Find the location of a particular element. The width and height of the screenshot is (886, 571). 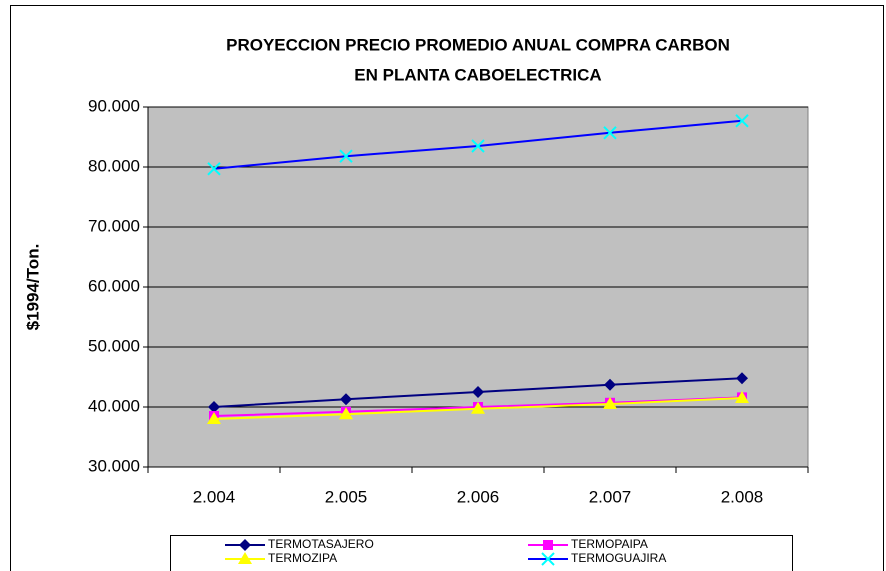

x-tick-label: 2.006 is located at coordinates (478, 496).